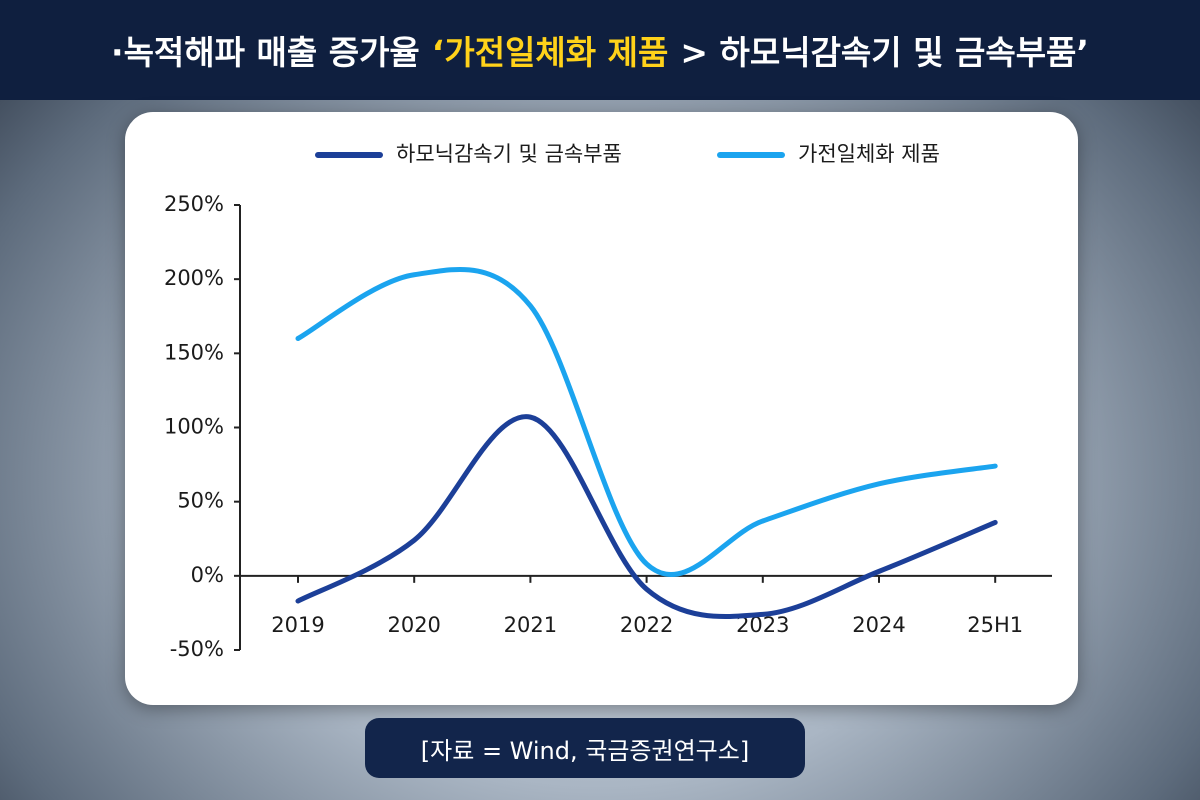 The width and height of the screenshot is (1200, 800). I want to click on x-tick-label: 2021, so click(530, 625).